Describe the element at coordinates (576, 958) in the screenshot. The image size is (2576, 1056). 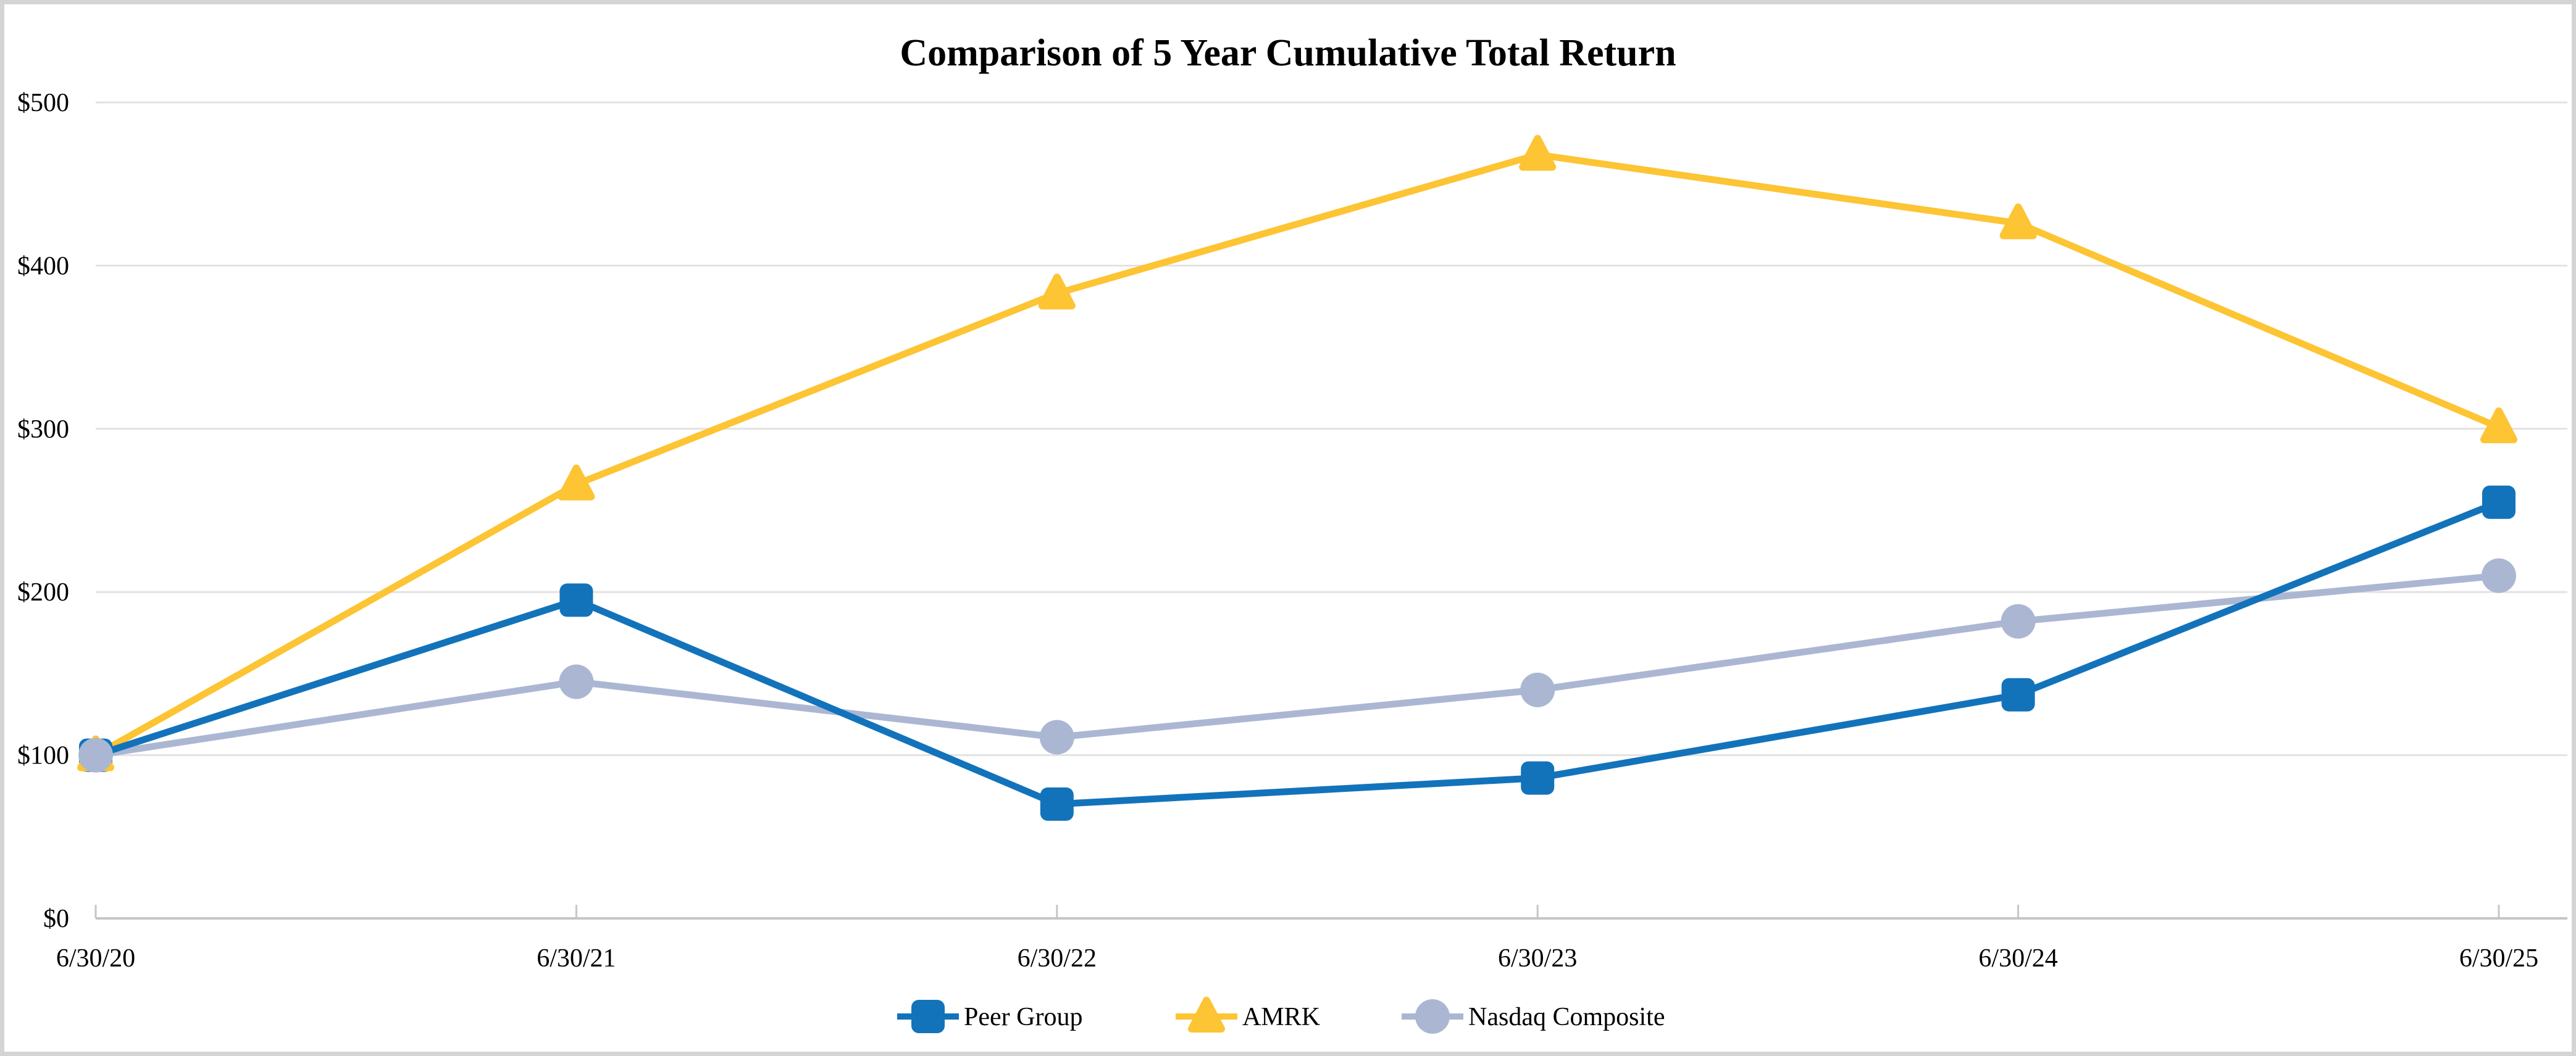
I see `x-axis-label-1: 6/30/21` at that location.